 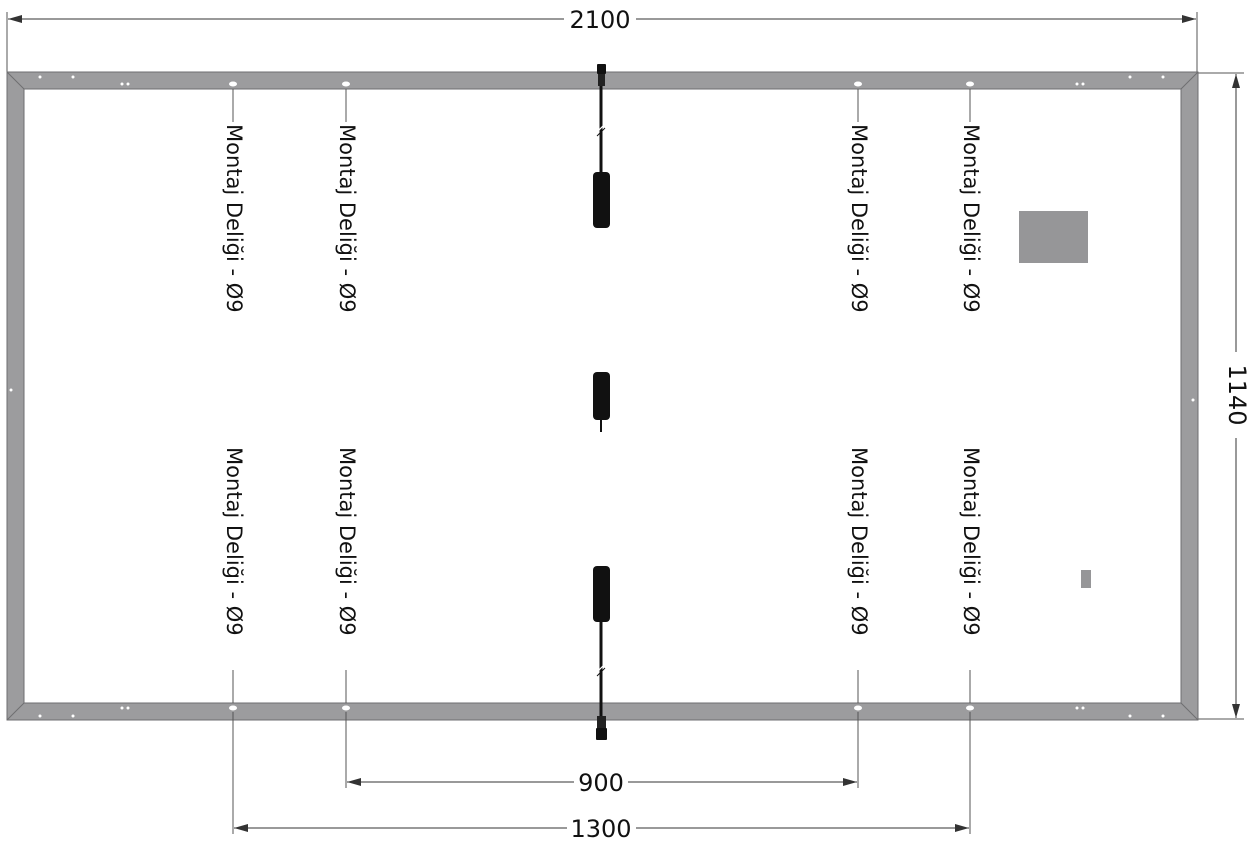 What do you see at coordinates (15, 711) in the screenshot?
I see `frame-corner-bl` at bounding box center [15, 711].